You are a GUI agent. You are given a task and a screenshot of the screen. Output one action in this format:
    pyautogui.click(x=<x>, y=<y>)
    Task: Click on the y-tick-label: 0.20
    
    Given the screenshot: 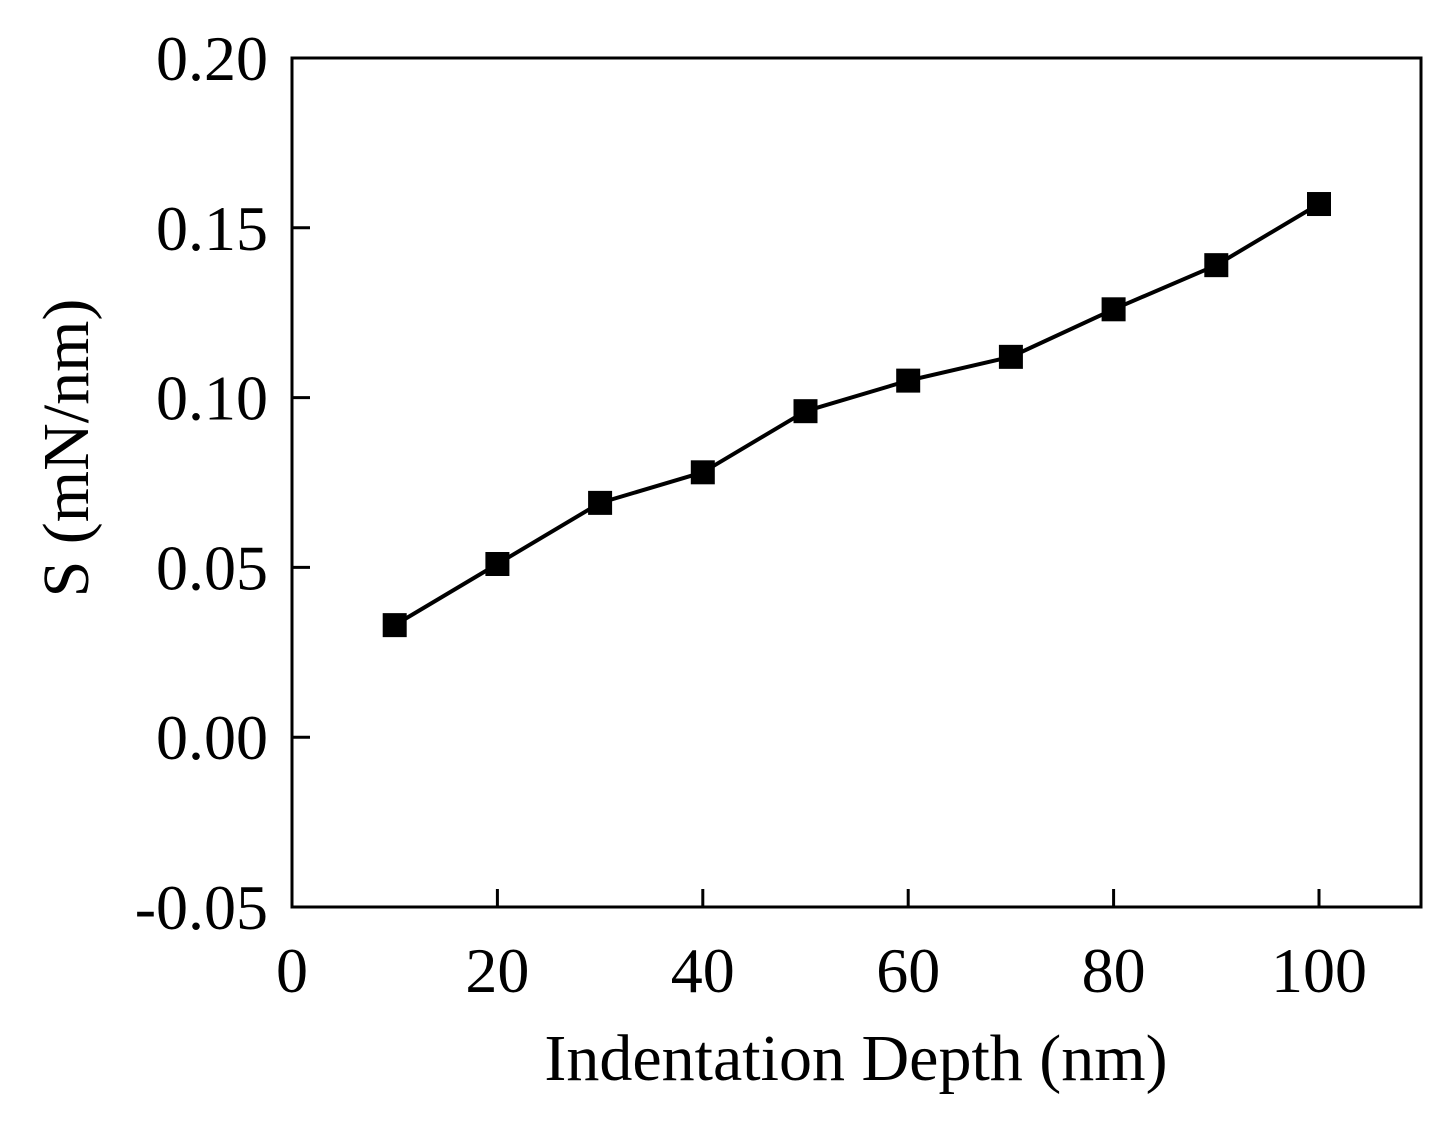 What is the action you would take?
    pyautogui.click(x=212, y=58)
    